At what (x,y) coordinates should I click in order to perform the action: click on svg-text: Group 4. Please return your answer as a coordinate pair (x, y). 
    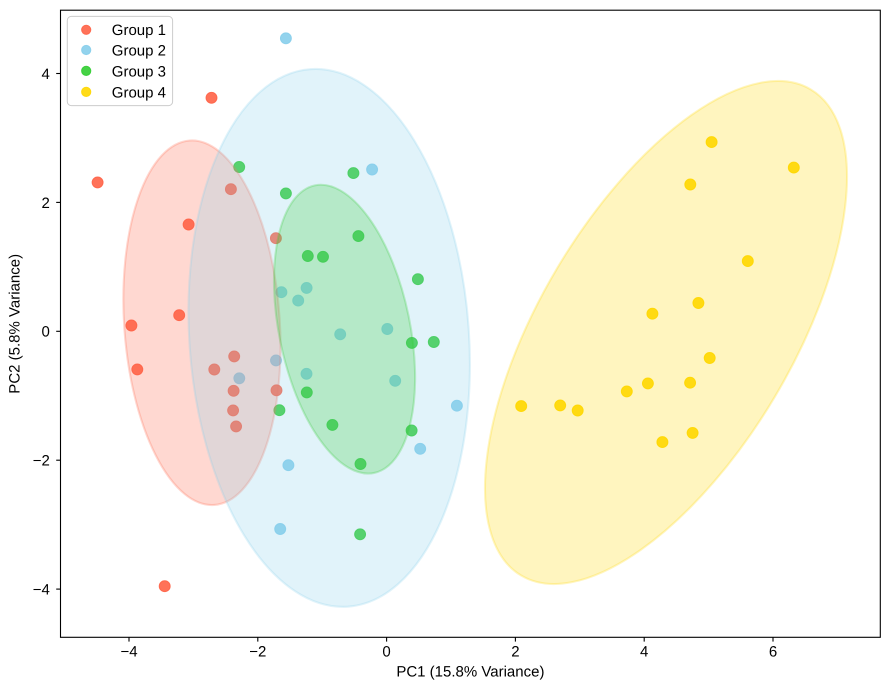
    Looking at the image, I should click on (139, 92).